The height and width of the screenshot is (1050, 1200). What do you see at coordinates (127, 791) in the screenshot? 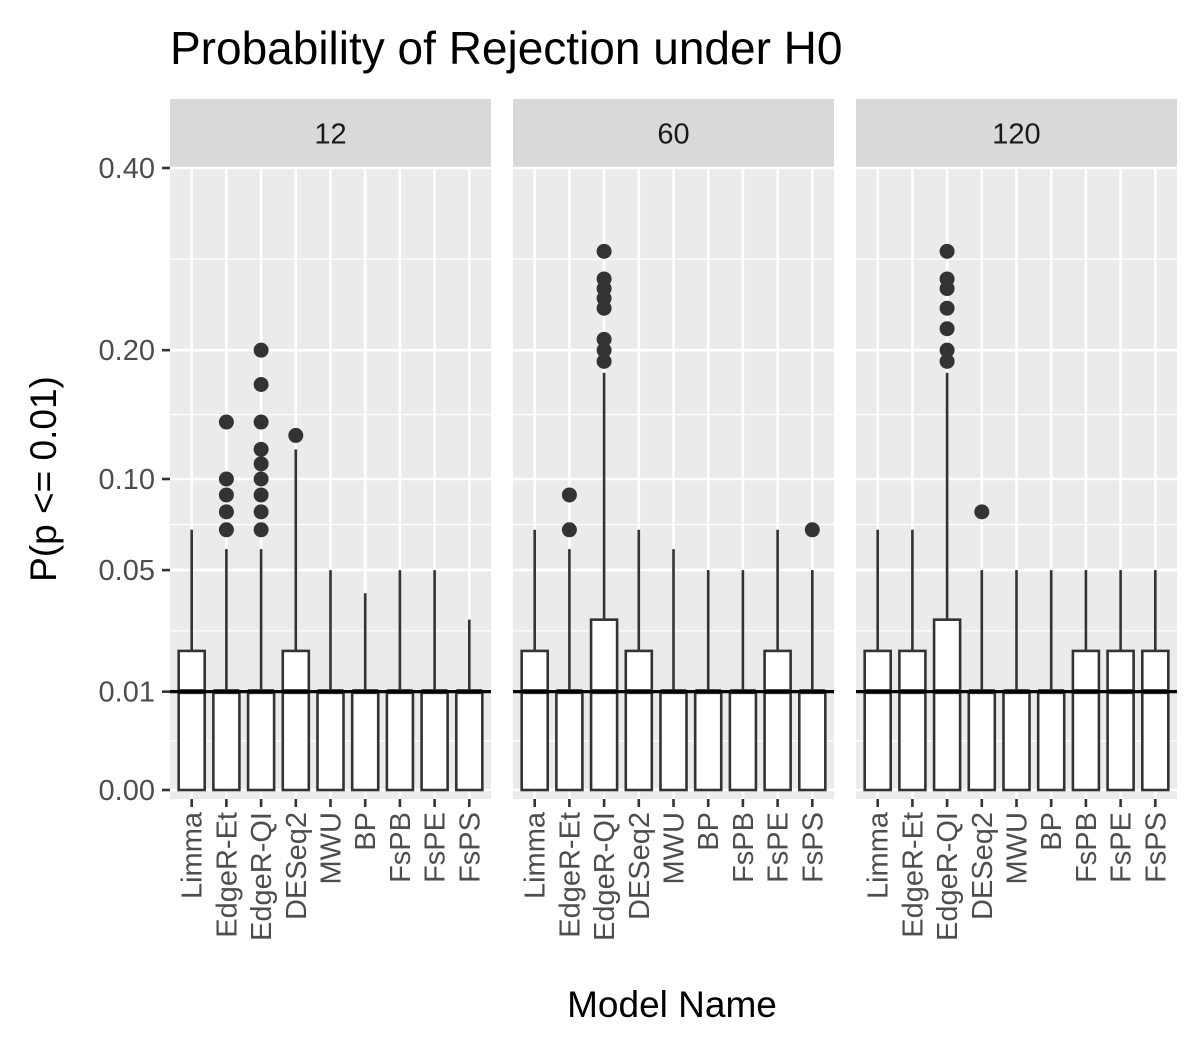
I see `y-tick-label: 0.00` at bounding box center [127, 791].